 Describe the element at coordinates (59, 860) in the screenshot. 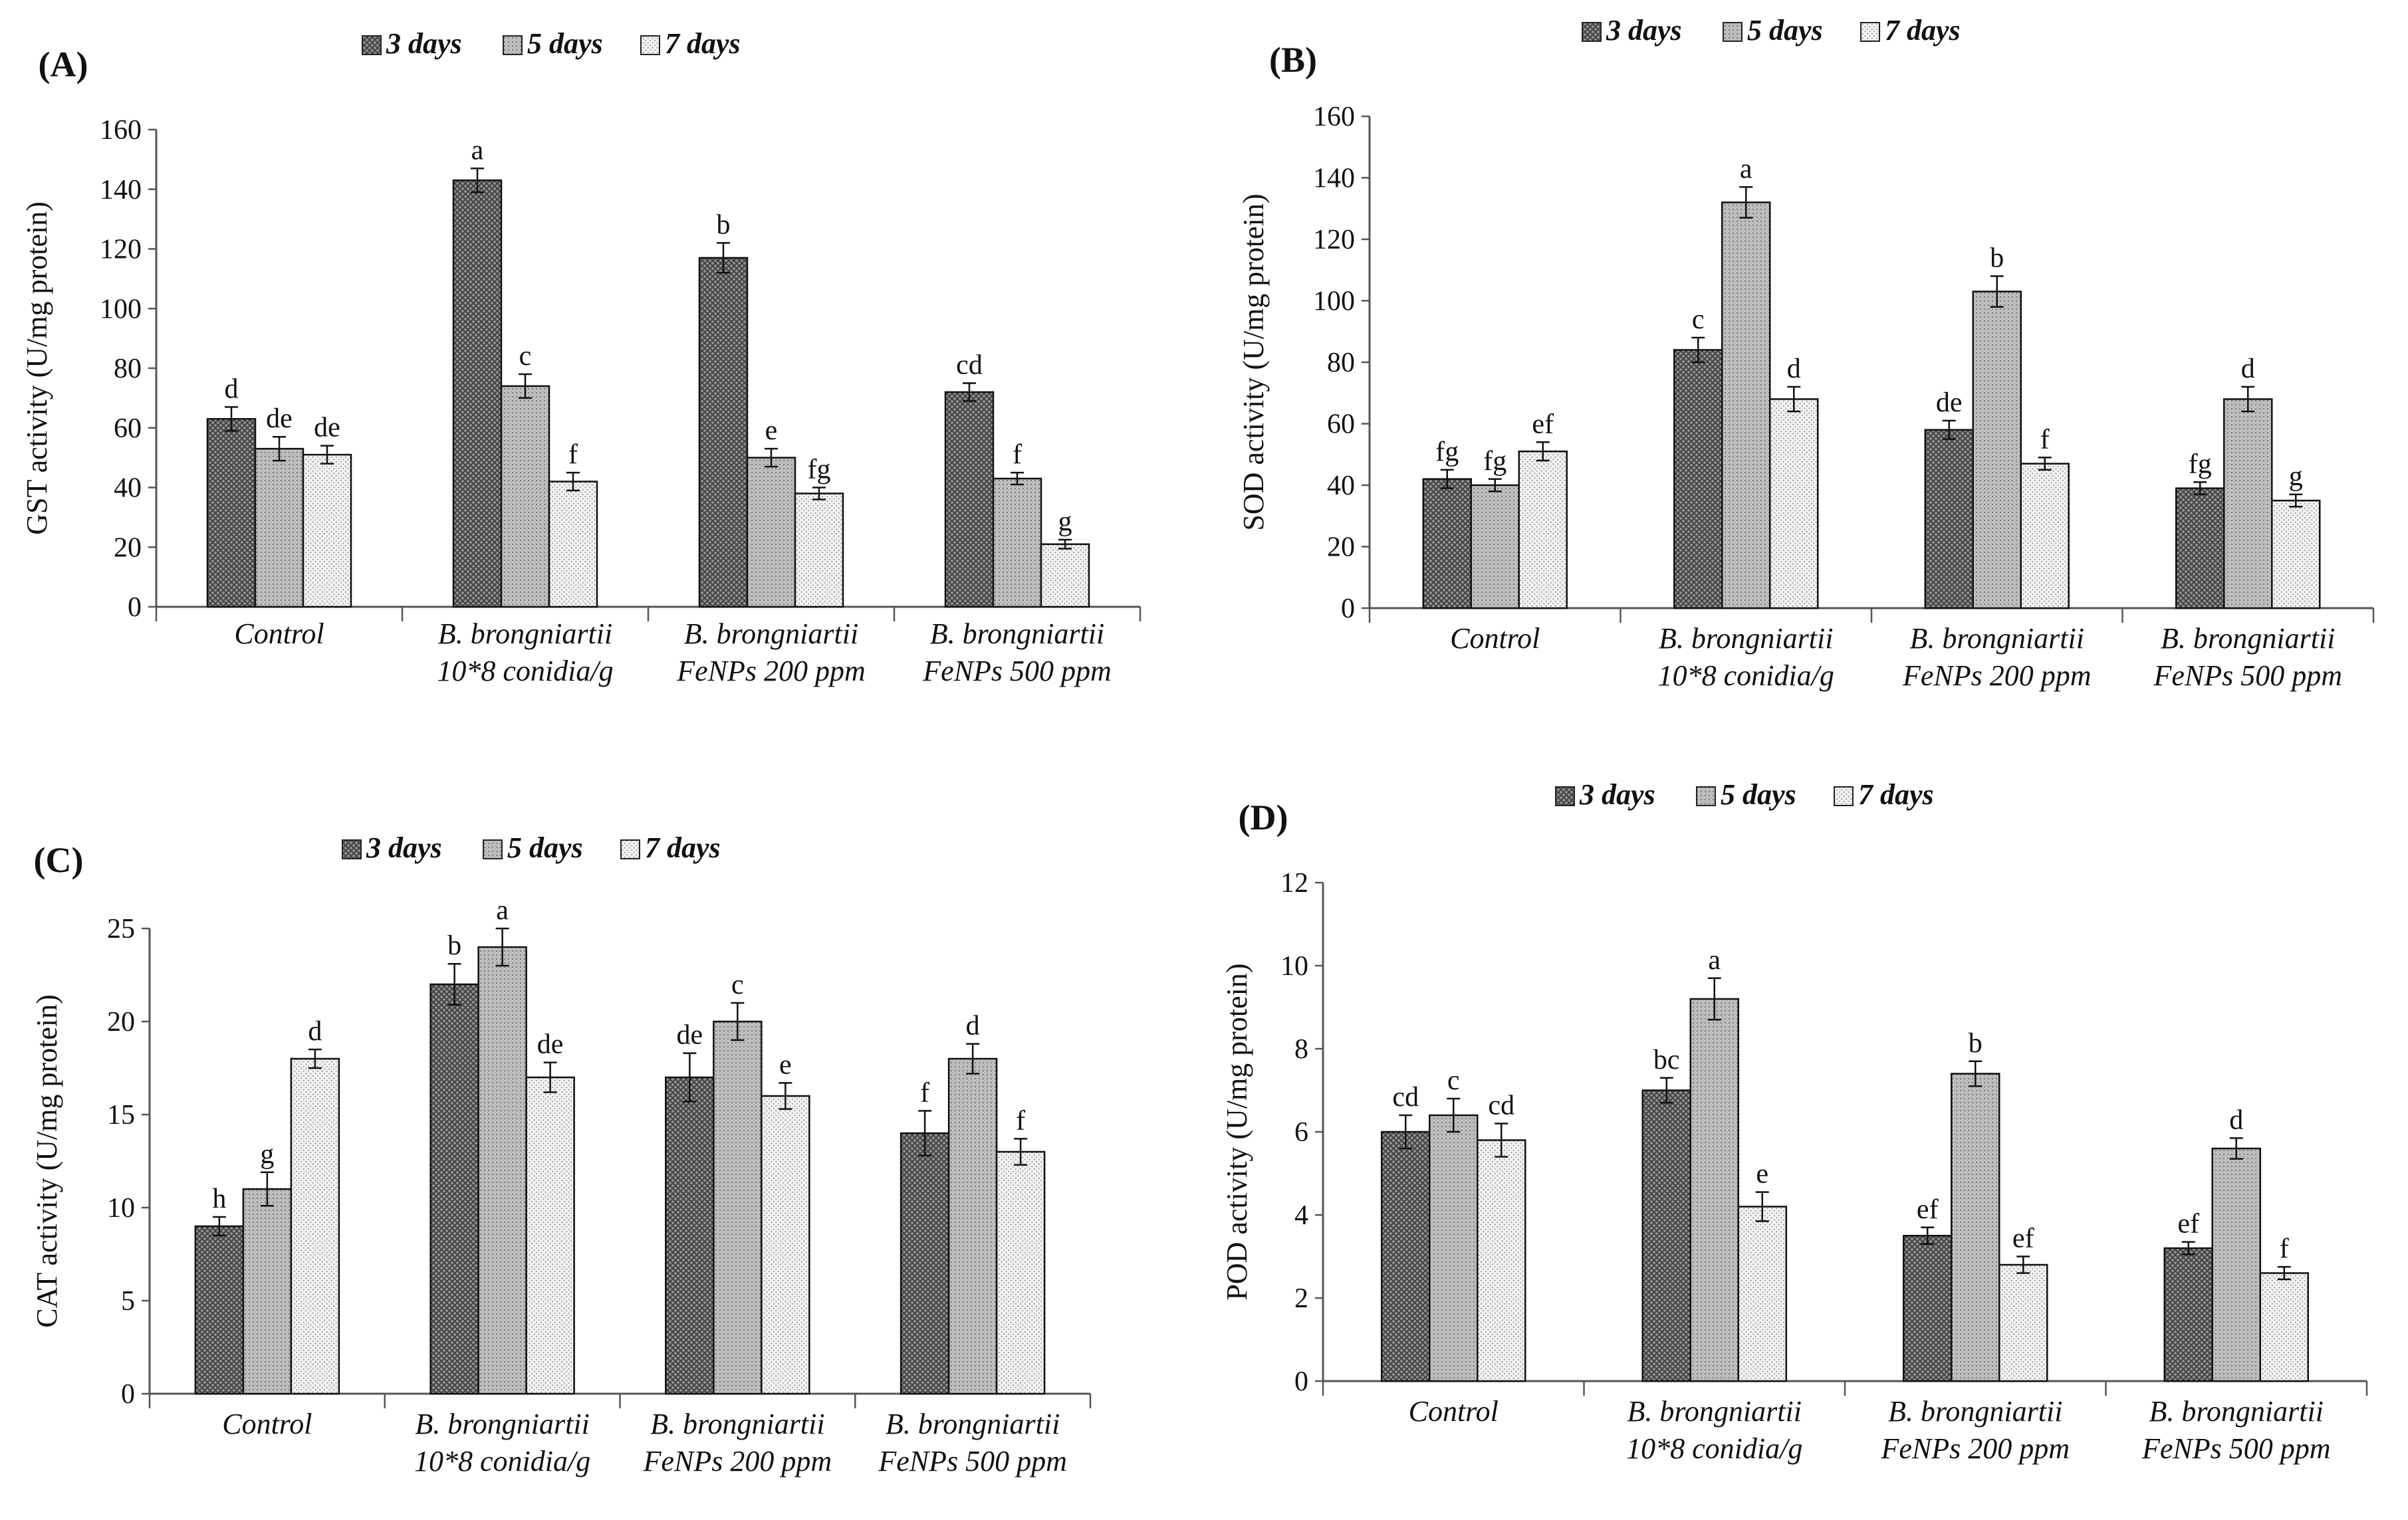

I see `panel-label: (C)` at that location.